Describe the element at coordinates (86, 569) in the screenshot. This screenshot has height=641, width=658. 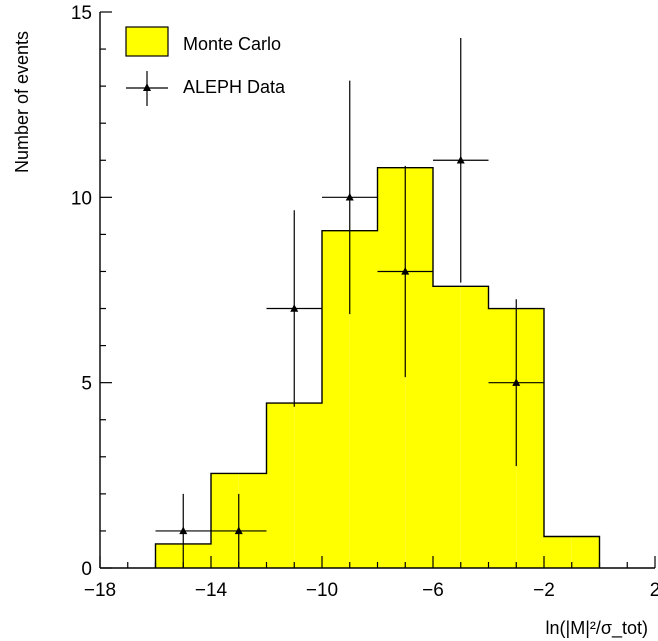
I see `y-tick-label: 0` at that location.